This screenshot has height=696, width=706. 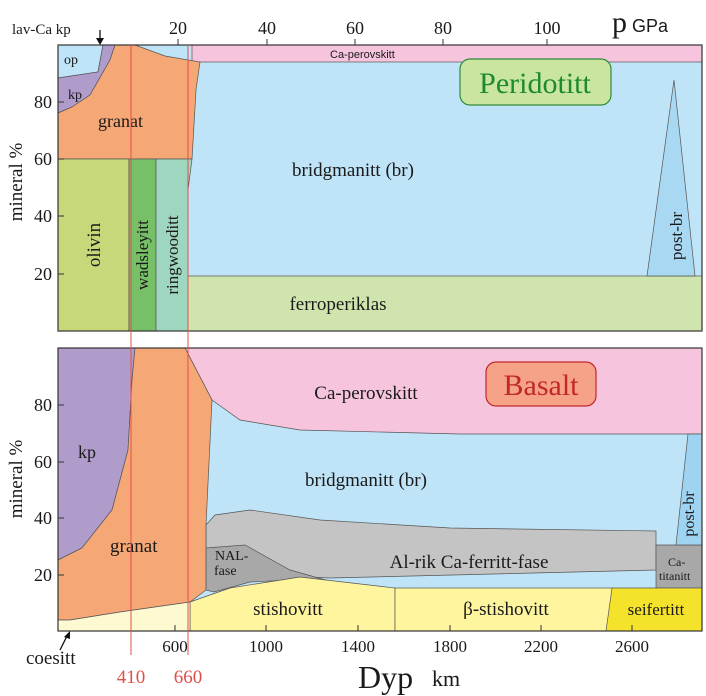 I want to click on peridotite-ferropericlase-region, so click(x=445, y=303).